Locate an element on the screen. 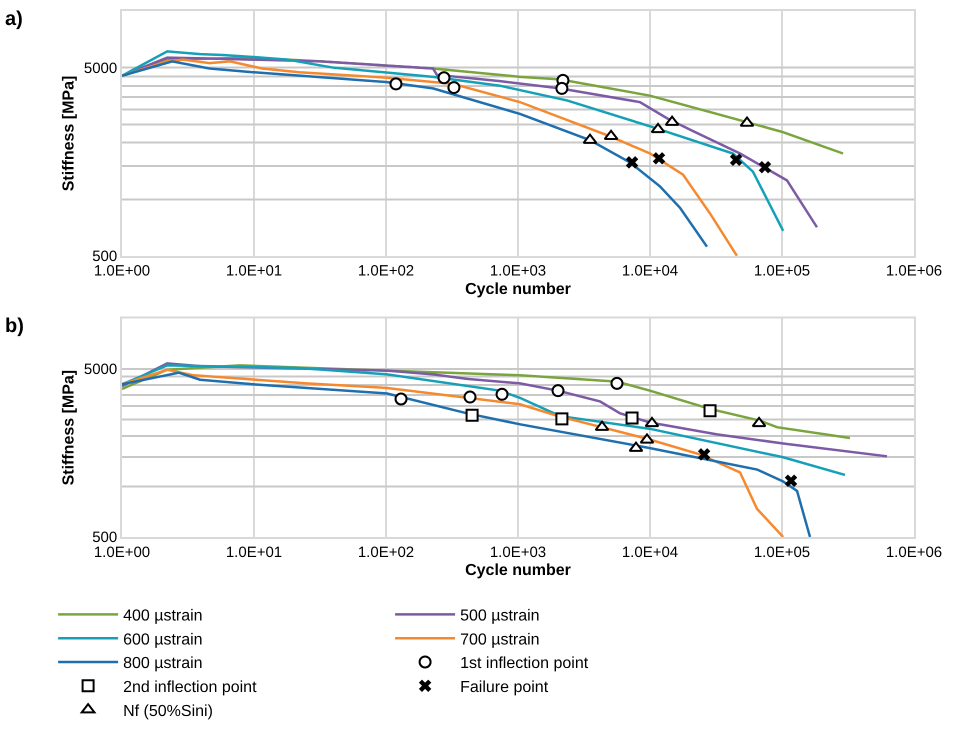 The height and width of the screenshot is (736, 959). legend-label: Nf (50%Sini) is located at coordinates (168, 711).